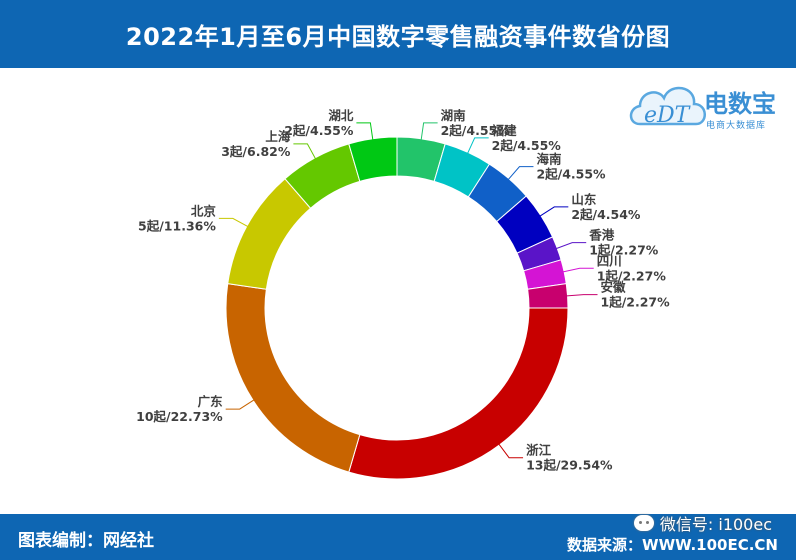 The image size is (796, 560). What do you see at coordinates (278, 136) in the screenshot?
I see `slice-category-label-10: 上海` at bounding box center [278, 136].